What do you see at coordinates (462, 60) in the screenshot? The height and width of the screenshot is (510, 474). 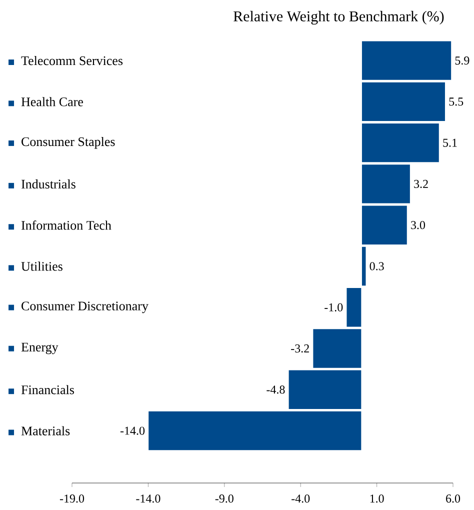 I see `data-label: 5.9` at bounding box center [462, 60].